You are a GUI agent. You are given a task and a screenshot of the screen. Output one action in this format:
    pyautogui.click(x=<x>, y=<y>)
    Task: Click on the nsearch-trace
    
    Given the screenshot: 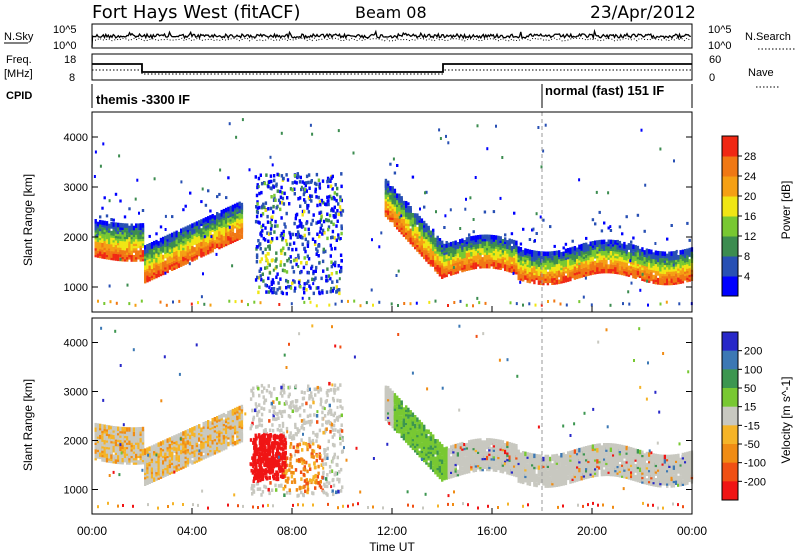 What is the action you would take?
    pyautogui.click(x=390, y=39)
    